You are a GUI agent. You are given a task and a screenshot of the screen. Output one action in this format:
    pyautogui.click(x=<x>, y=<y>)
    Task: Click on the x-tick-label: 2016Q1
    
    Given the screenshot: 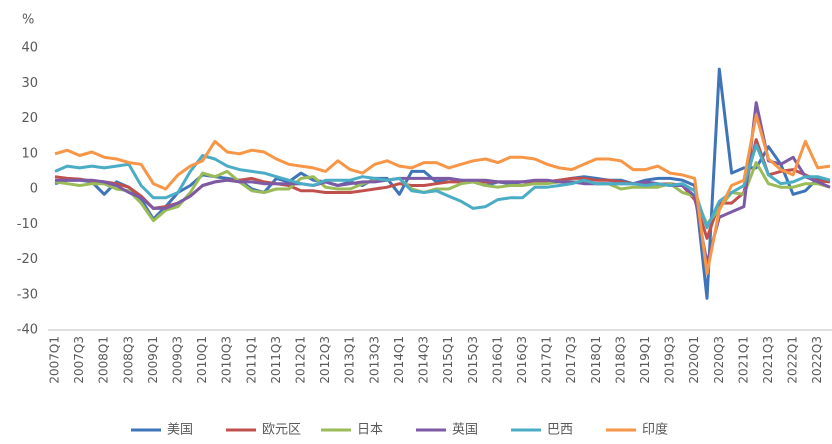 What is the action you would take?
    pyautogui.click(x=497, y=360)
    